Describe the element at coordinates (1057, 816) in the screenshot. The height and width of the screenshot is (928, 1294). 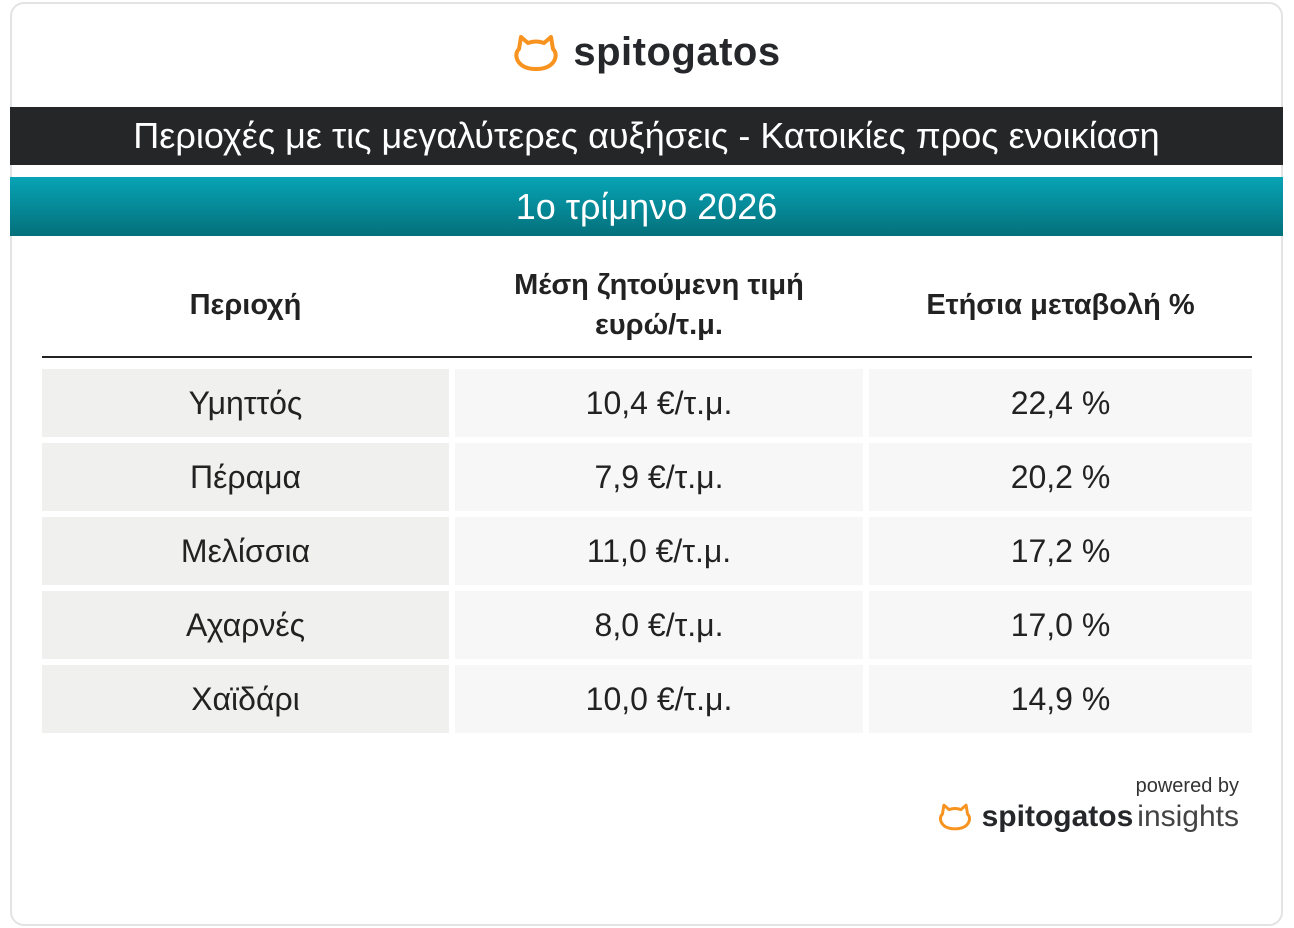
I see `footer-brand: spitogatos` at that location.